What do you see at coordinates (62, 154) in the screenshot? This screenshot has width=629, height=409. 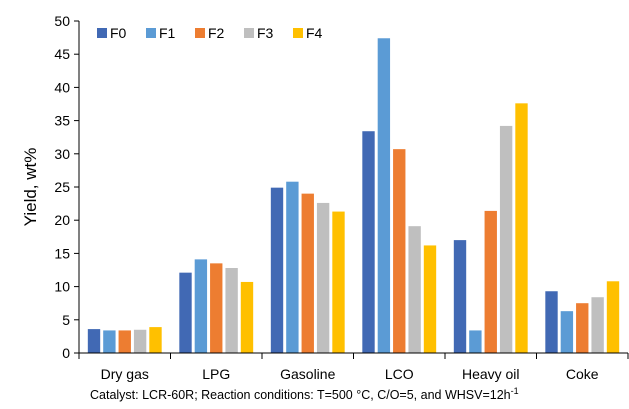 I see `y-tick-label: 30` at bounding box center [62, 154].